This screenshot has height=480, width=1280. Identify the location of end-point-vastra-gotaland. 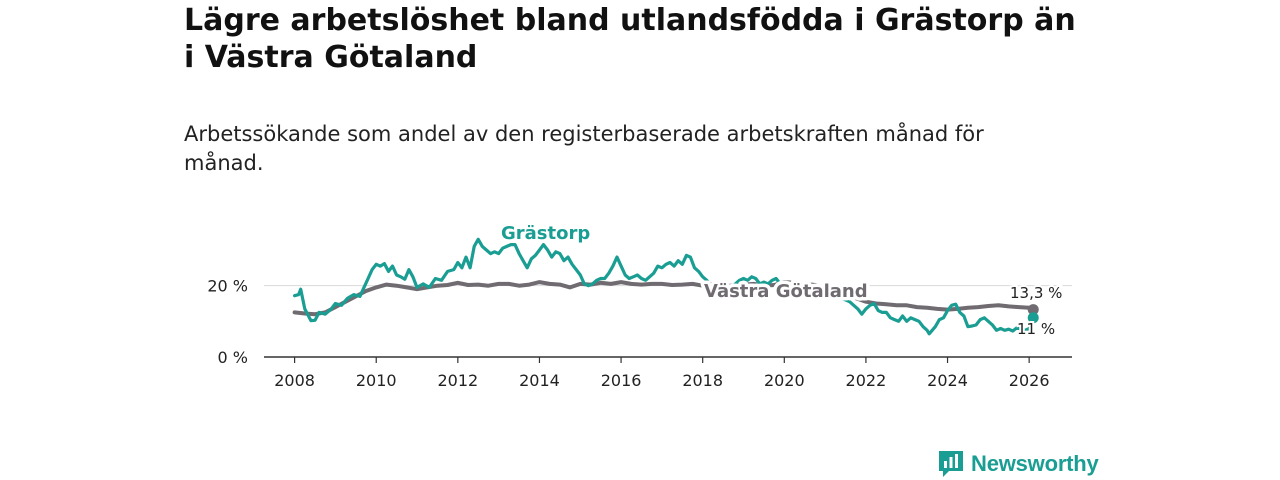
(1033, 310).